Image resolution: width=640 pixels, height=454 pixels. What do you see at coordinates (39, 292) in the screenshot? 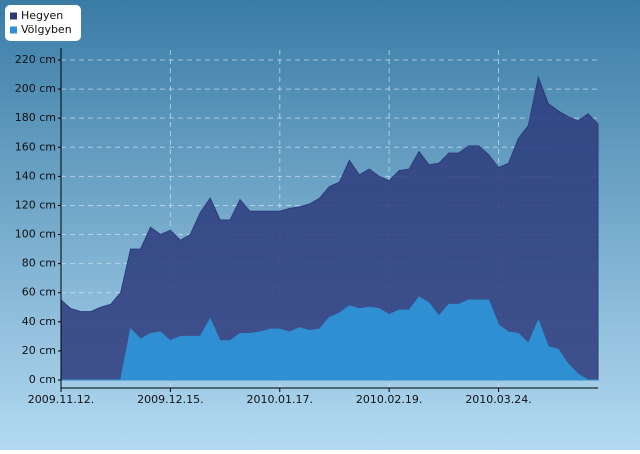
I see `y-tick-label: 60 cm` at bounding box center [39, 292].